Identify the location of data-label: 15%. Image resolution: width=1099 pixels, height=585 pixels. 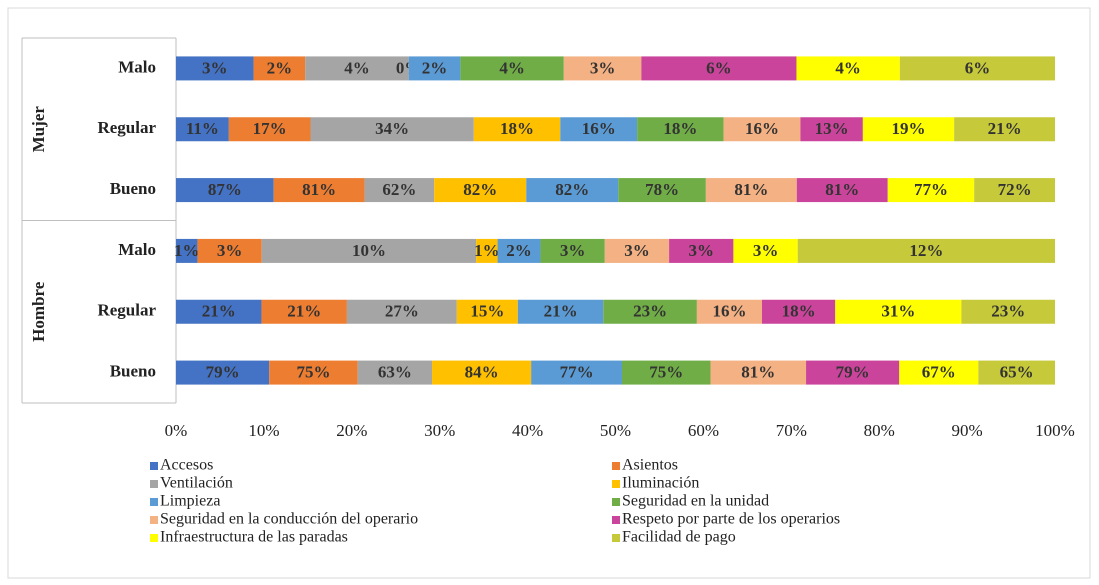
(487, 311).